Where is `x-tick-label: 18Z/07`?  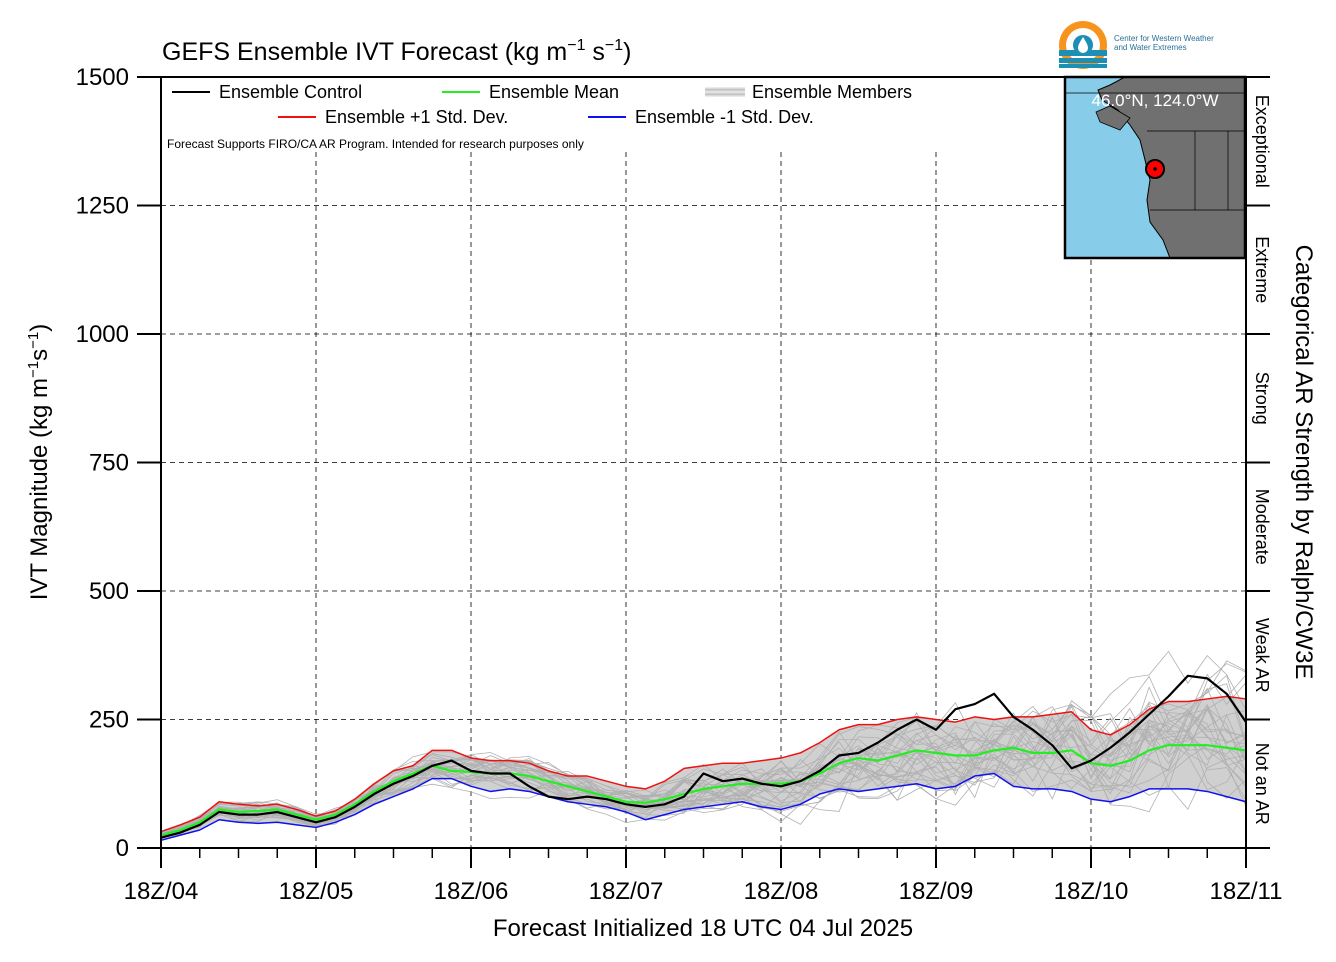 x-tick-label: 18Z/07 is located at coordinates (626, 891).